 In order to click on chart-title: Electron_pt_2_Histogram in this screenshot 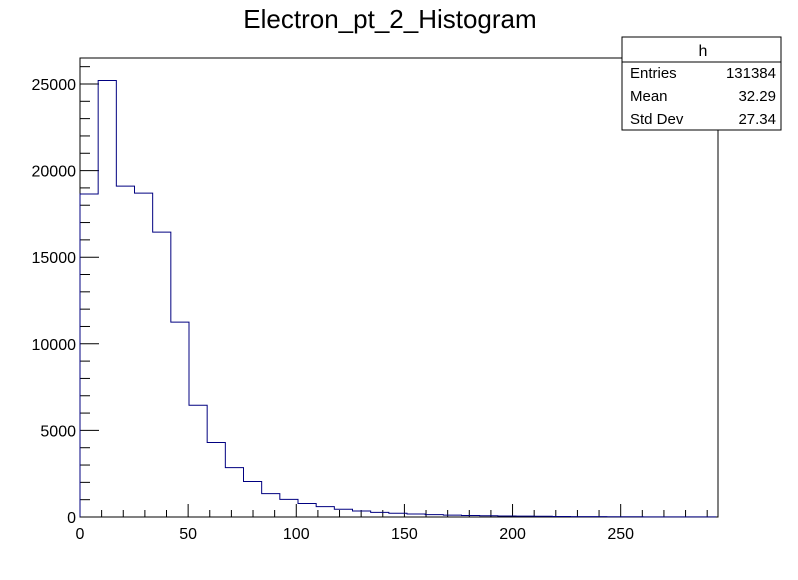, I will do `click(389, 19)`.